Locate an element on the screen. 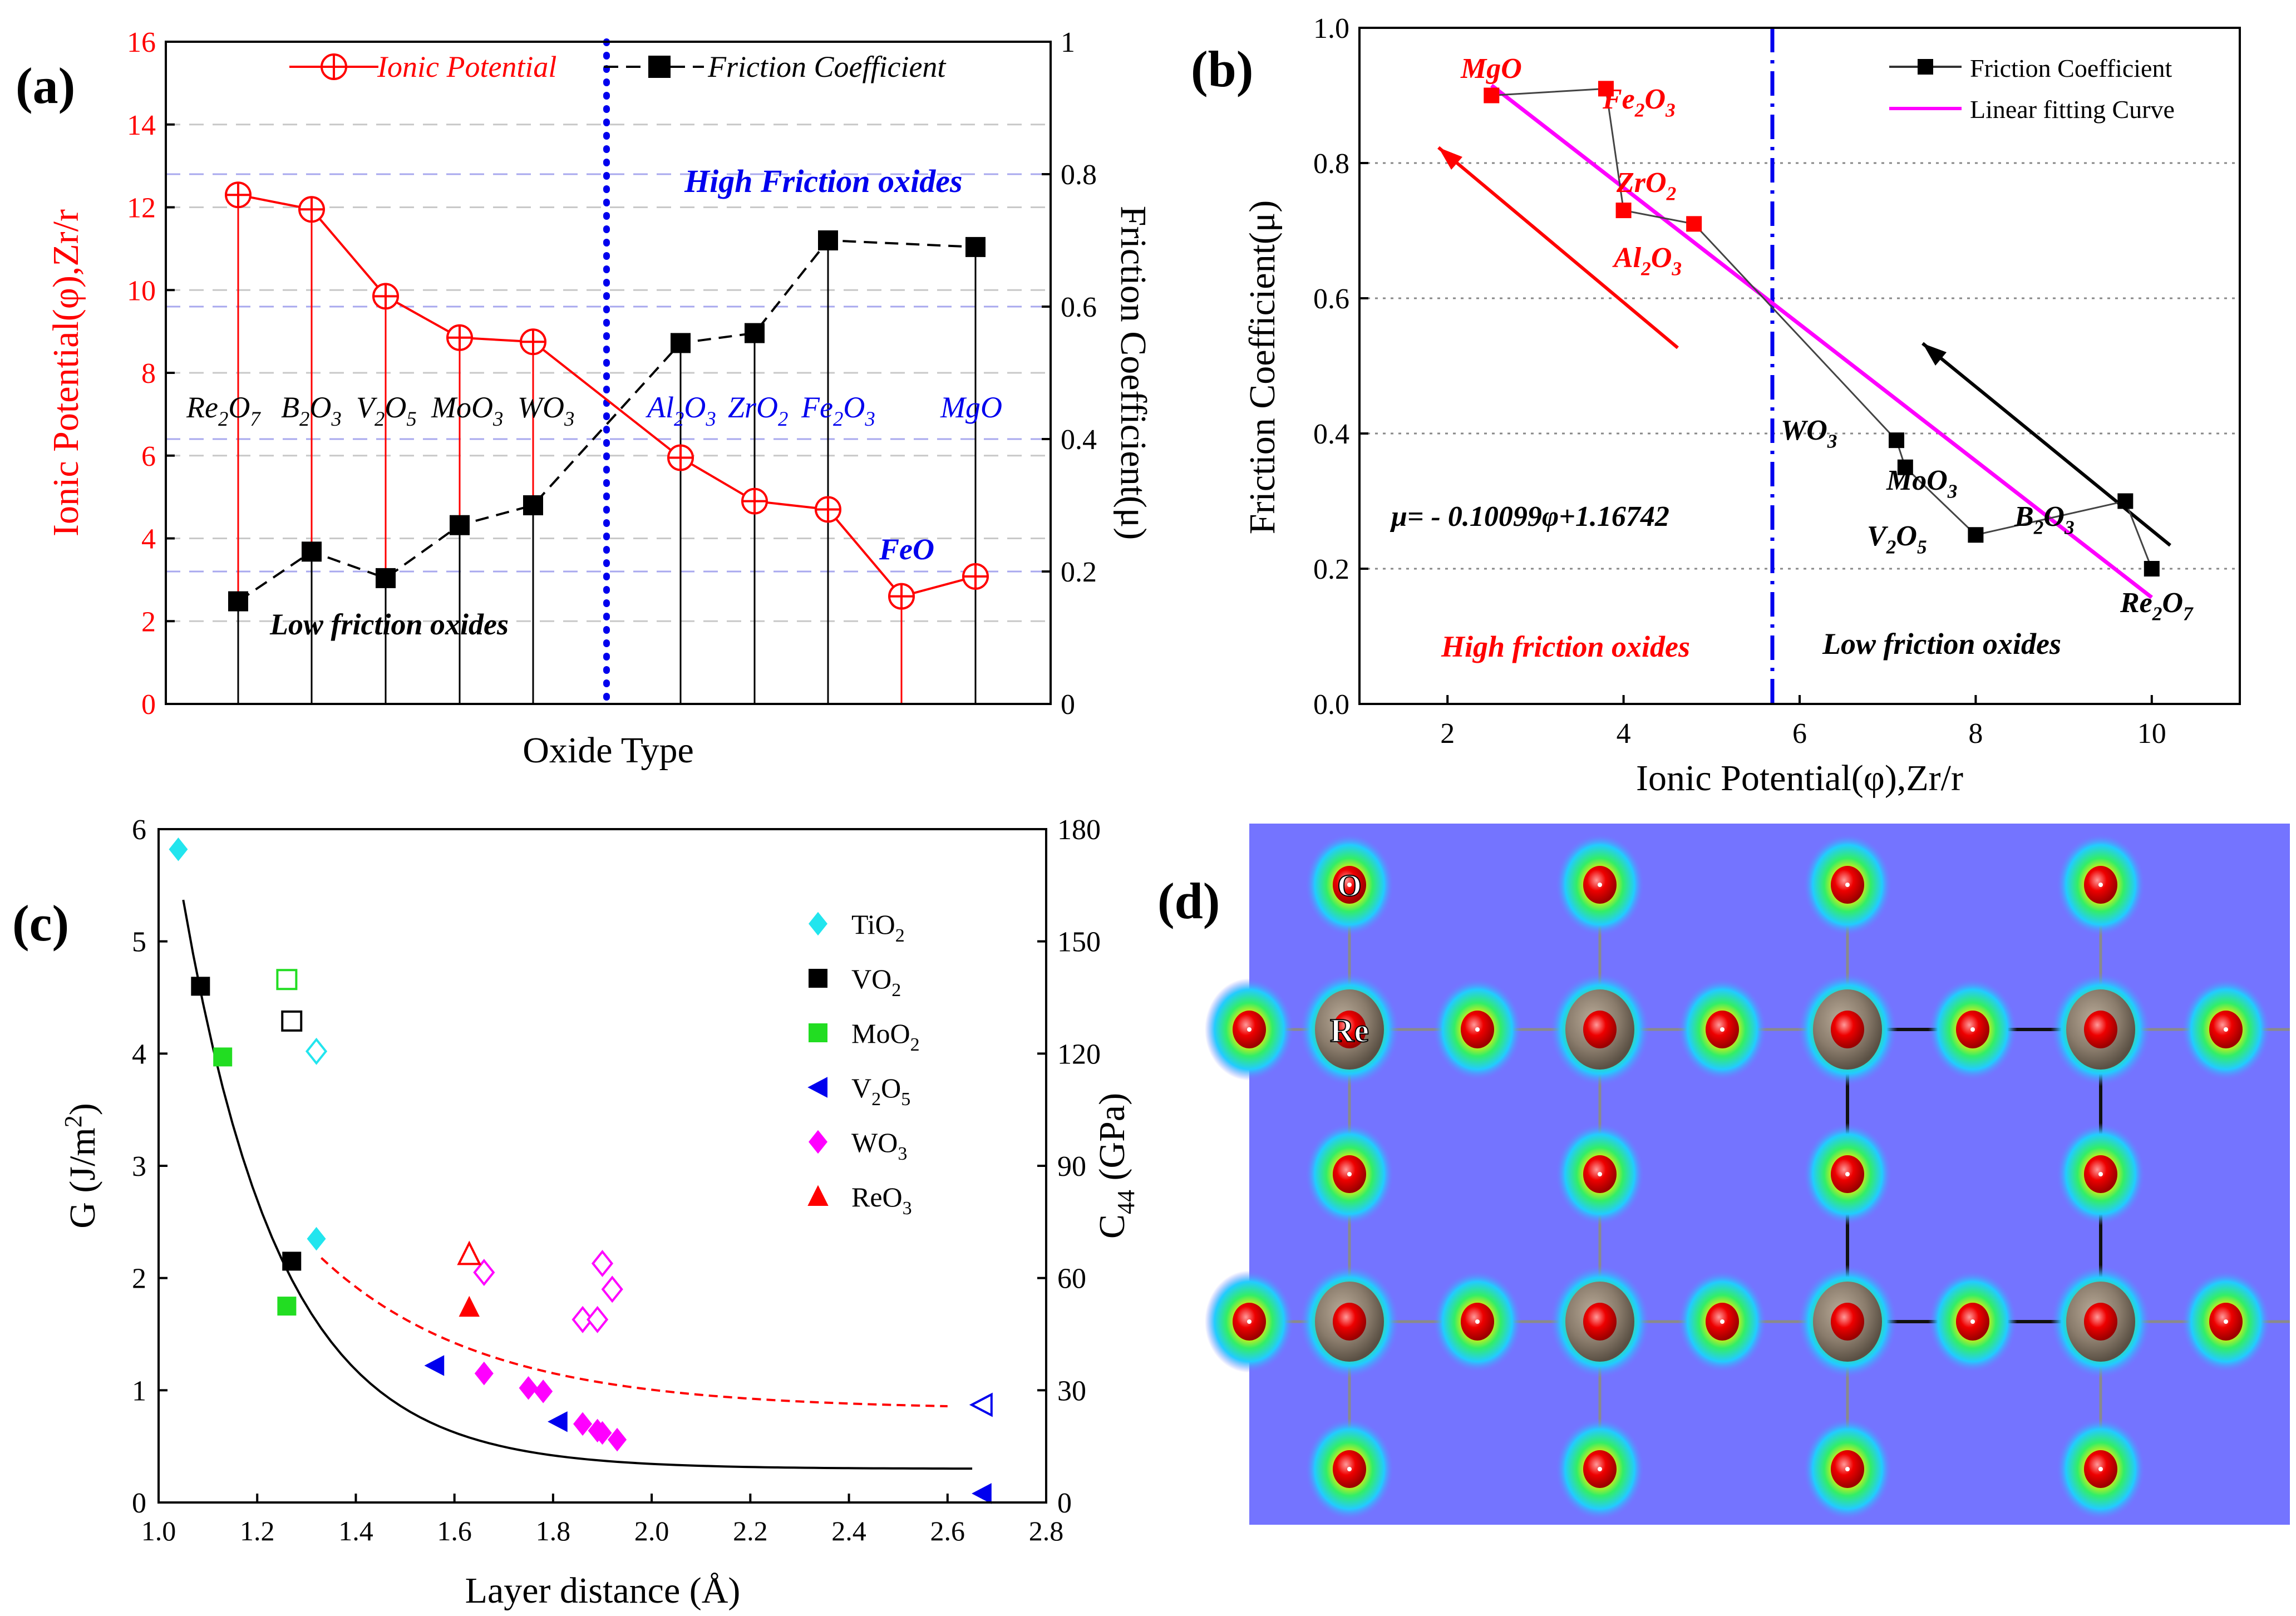 The image size is (2296, 1616). panel-c-ylabel-right-main: C is located at coordinates (1112, 1226).